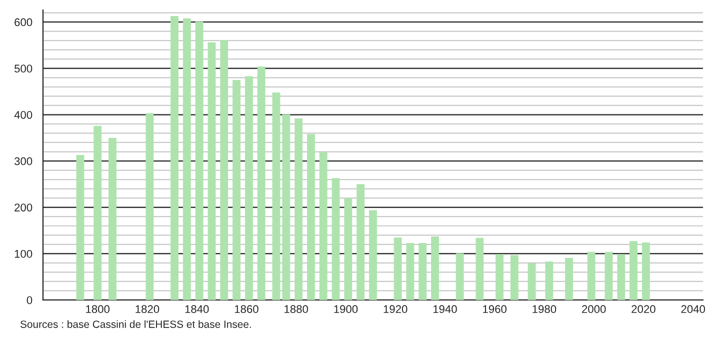 The height and width of the screenshot is (340, 710). What do you see at coordinates (296, 309) in the screenshot?
I see `x-tick-label: 1880` at bounding box center [296, 309].